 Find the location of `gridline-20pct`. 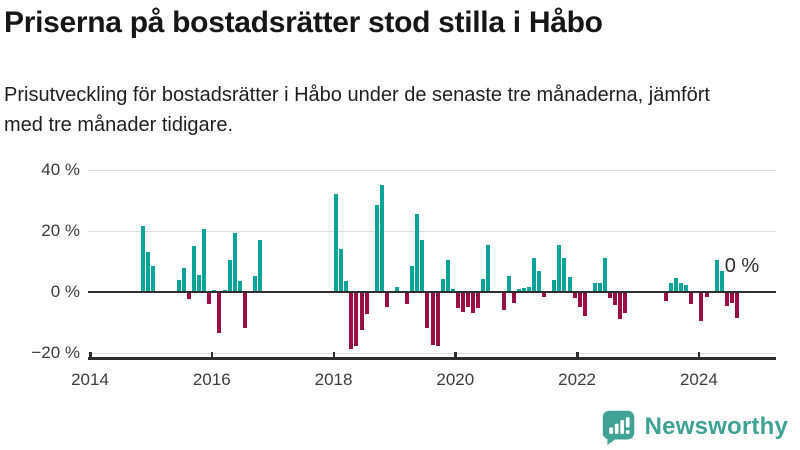

gridline-20pct is located at coordinates (432, 231).